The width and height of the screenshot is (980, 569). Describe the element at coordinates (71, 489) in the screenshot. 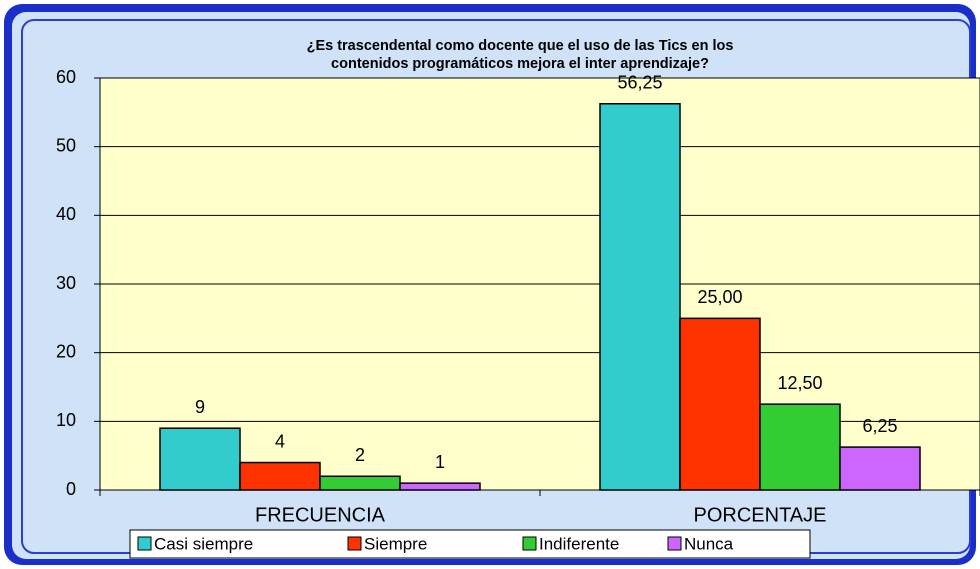

I see `y-tick-label: 0` at that location.